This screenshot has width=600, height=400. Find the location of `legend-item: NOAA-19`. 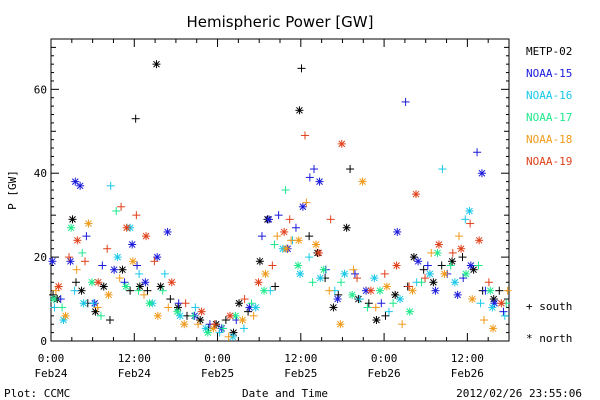

legend-item: NOAA-19 is located at coordinates (549, 161).